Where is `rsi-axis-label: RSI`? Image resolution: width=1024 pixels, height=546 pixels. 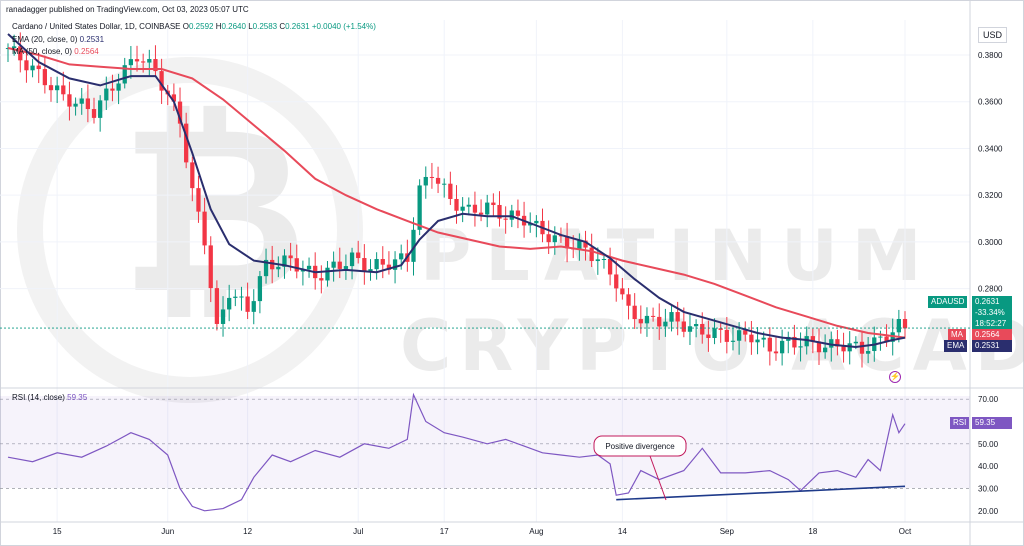 rsi-axis-label: RSI is located at coordinates (960, 423).